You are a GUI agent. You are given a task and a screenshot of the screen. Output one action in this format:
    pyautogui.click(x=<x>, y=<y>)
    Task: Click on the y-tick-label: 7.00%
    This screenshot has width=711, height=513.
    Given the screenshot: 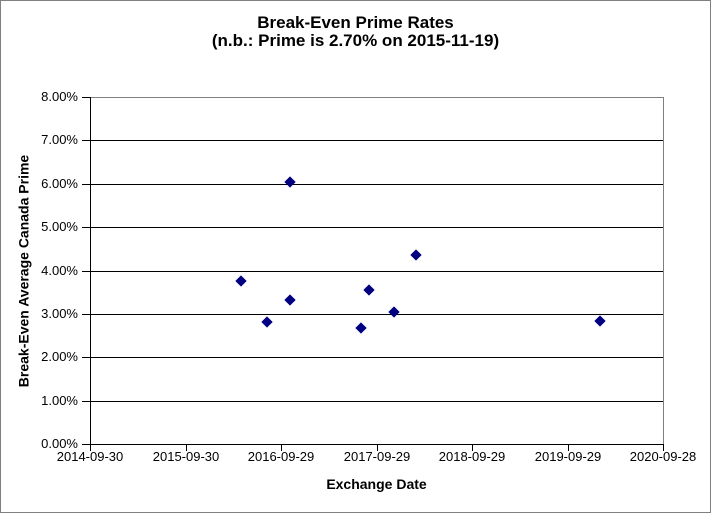 What is the action you would take?
    pyautogui.click(x=59, y=139)
    